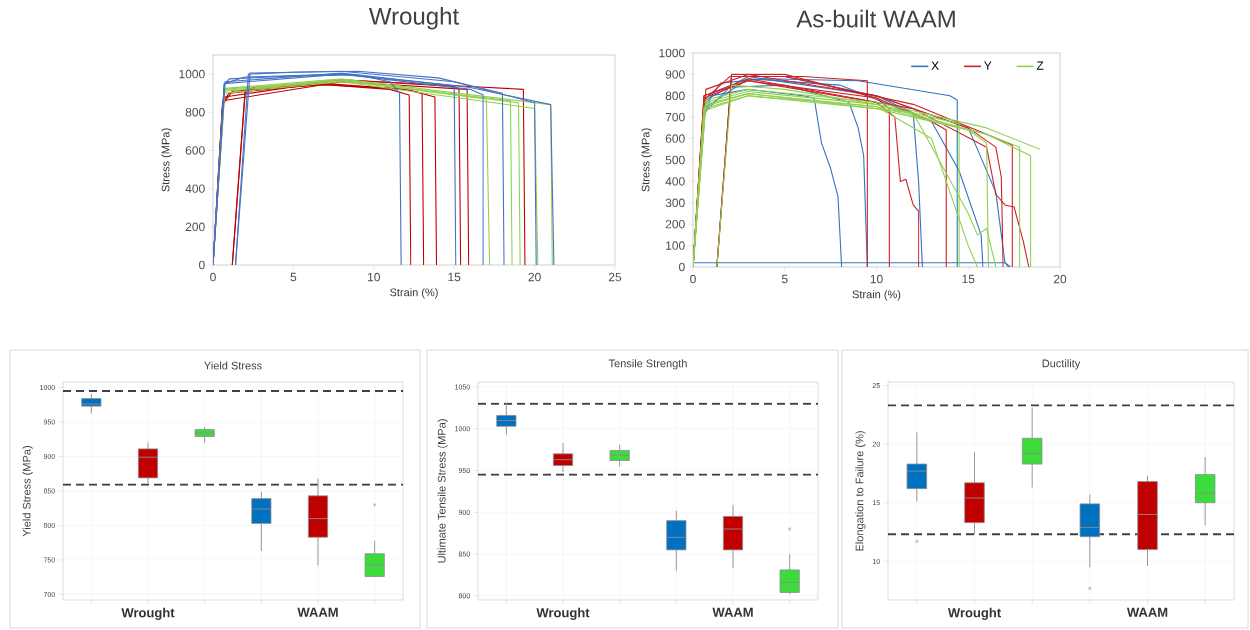  Describe the element at coordinates (675, 160) in the screenshot. I see `y-tick-label: 500` at that location.